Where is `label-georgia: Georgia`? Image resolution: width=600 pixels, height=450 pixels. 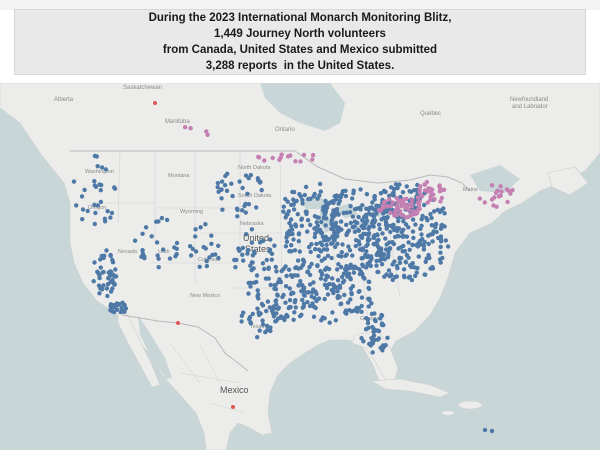
label-georgia: Georgia is located at coordinates (370, 319).